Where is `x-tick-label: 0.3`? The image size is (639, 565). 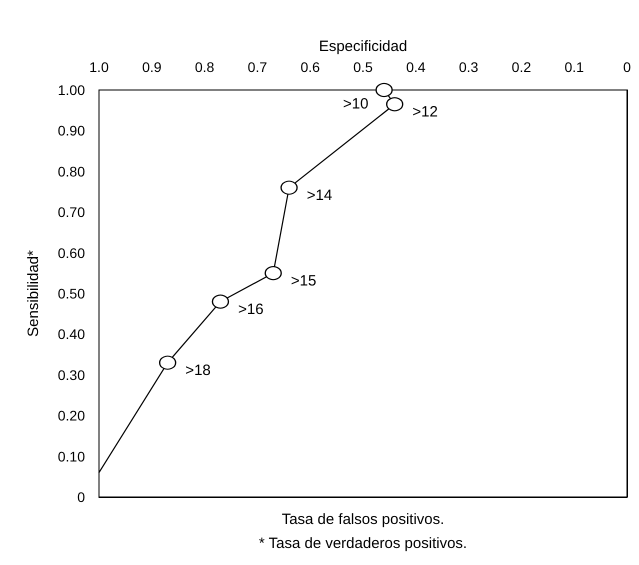
x-tick-label: 0.3 is located at coordinates (468, 67).